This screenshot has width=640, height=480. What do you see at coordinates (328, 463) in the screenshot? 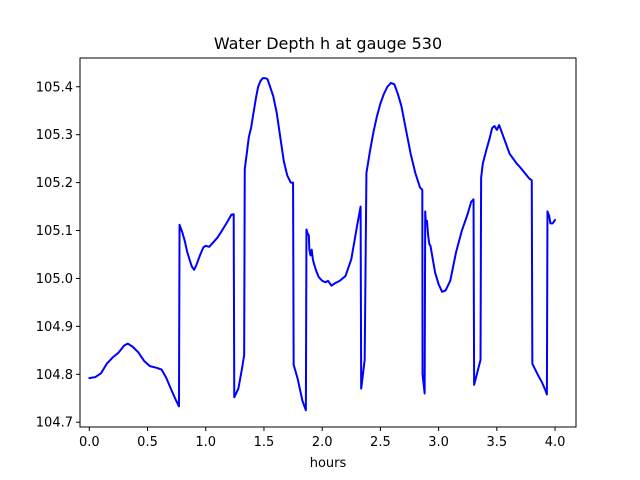
I see `x-axis-label: hours` at bounding box center [328, 463].